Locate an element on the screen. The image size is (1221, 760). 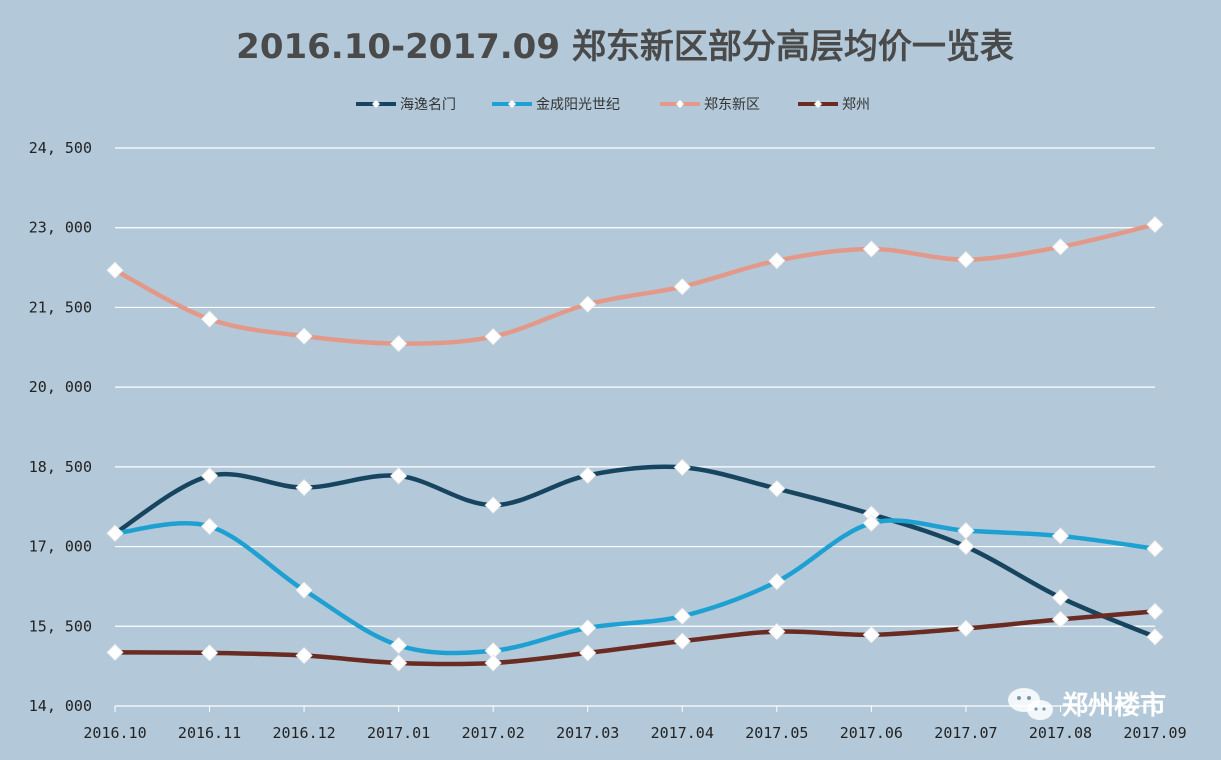
y-tick-label: 14, 000 is located at coordinates (60, 706).